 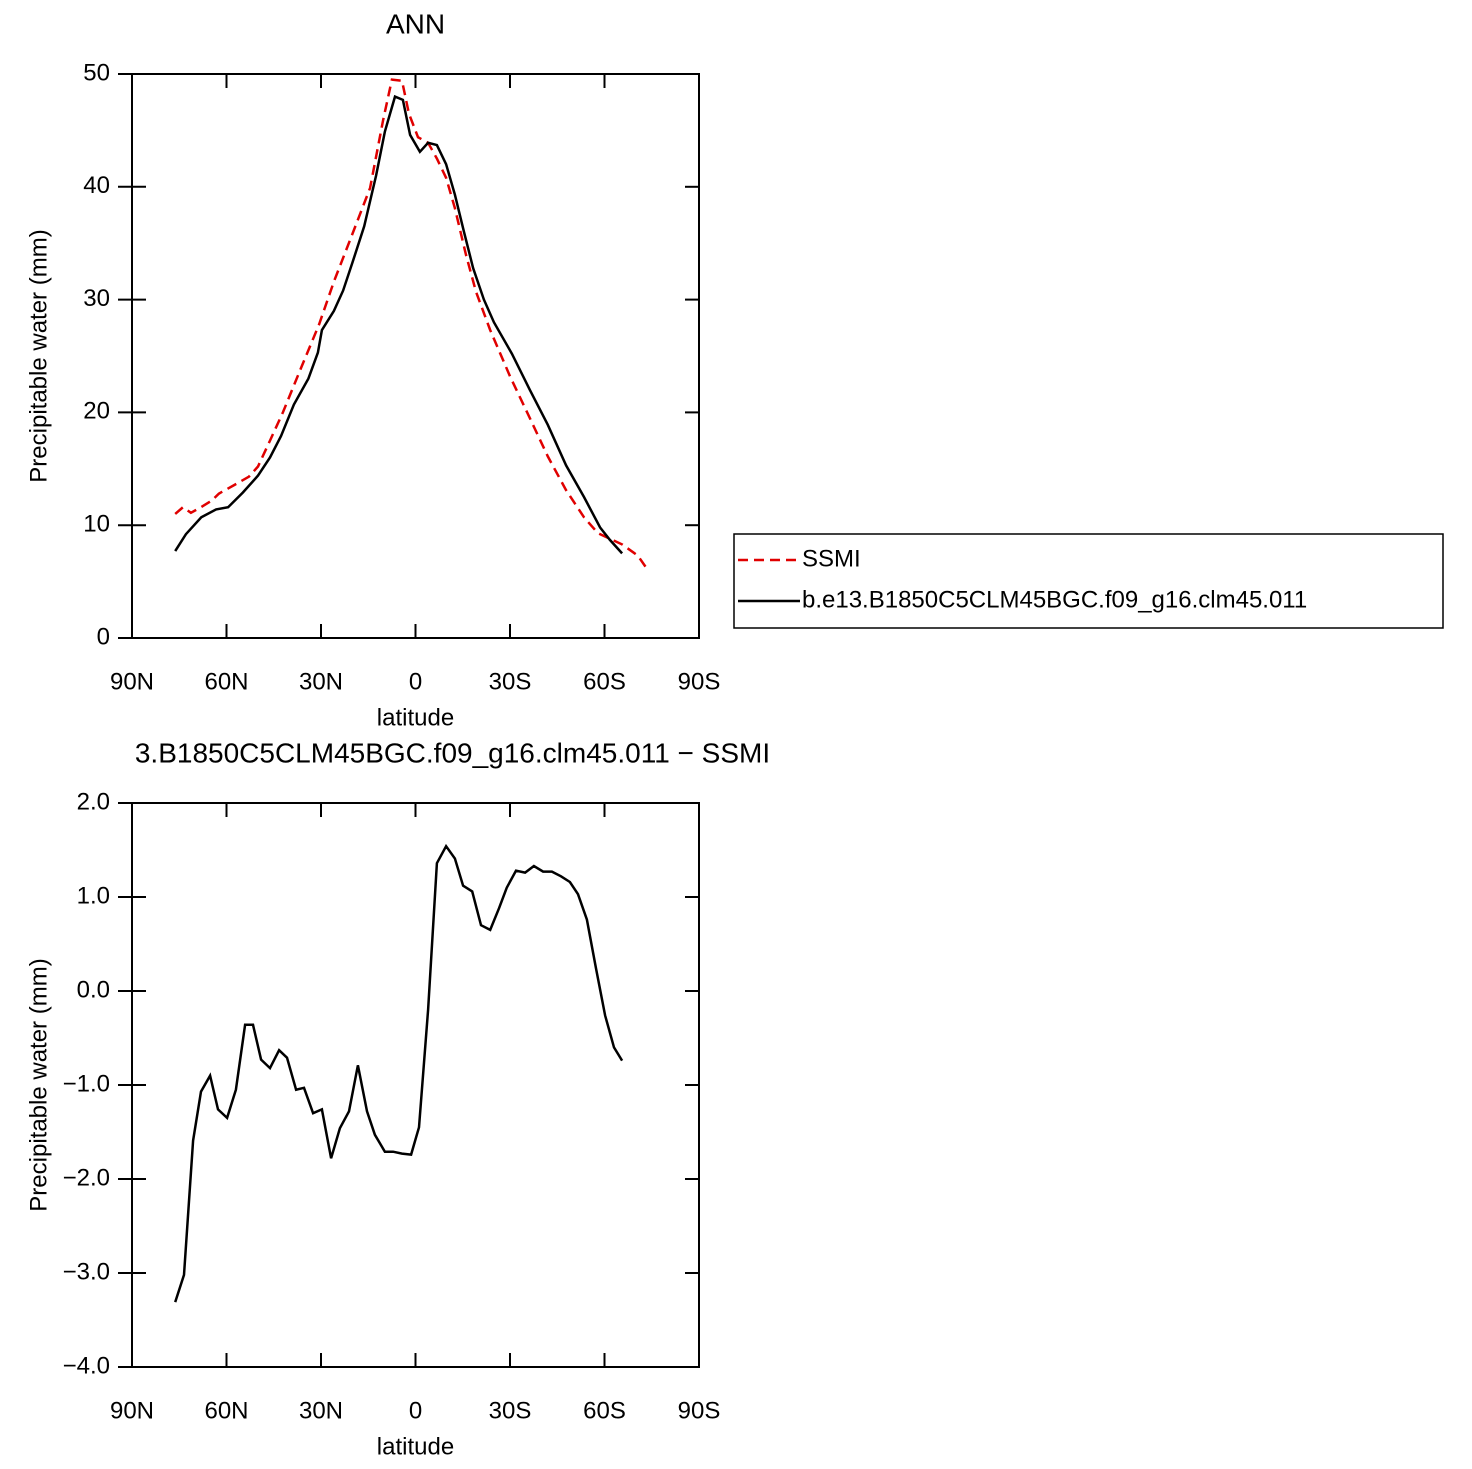 I want to click on y-tick-label: −2.0, so click(x=86, y=1177).